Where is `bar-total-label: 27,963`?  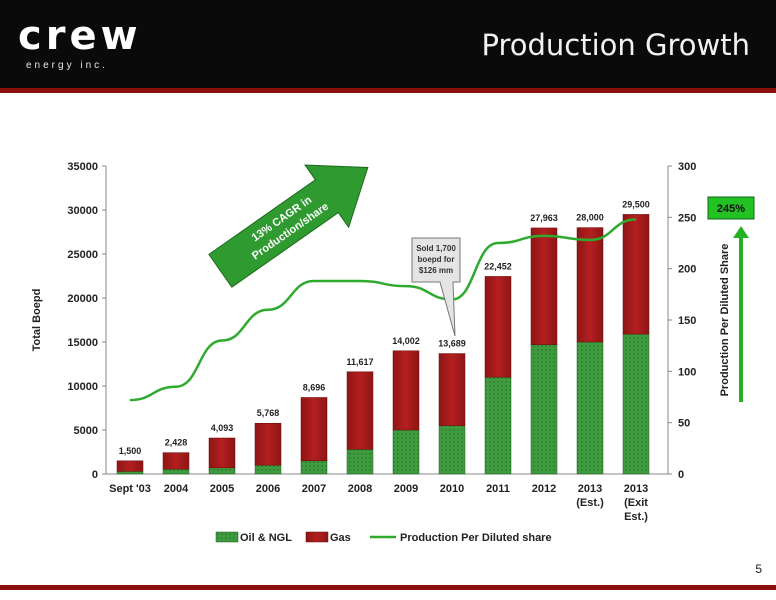
bar-total-label: 27,963 is located at coordinates (544, 218).